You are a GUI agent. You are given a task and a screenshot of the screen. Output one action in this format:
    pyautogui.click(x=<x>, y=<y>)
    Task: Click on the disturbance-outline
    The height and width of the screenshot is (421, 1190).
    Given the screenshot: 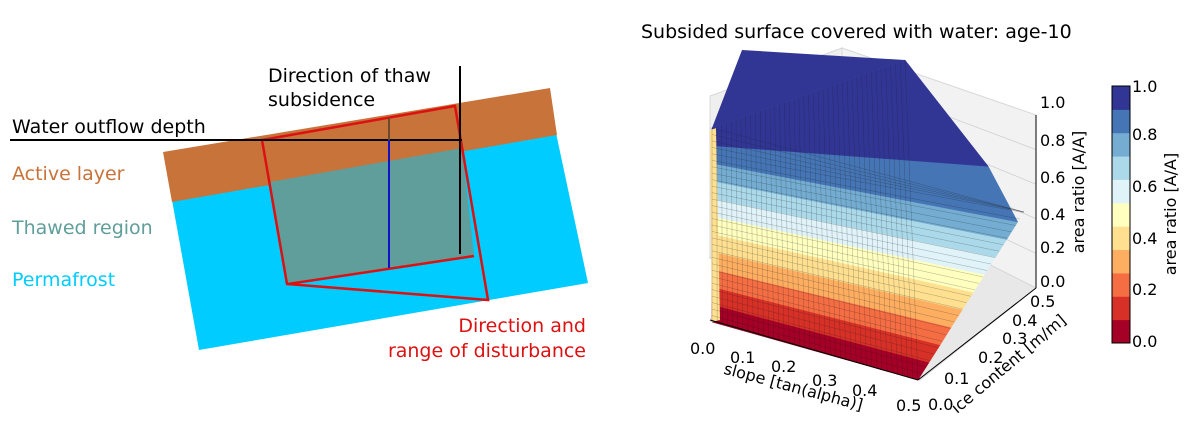 What is the action you would take?
    pyautogui.click(x=375, y=203)
    